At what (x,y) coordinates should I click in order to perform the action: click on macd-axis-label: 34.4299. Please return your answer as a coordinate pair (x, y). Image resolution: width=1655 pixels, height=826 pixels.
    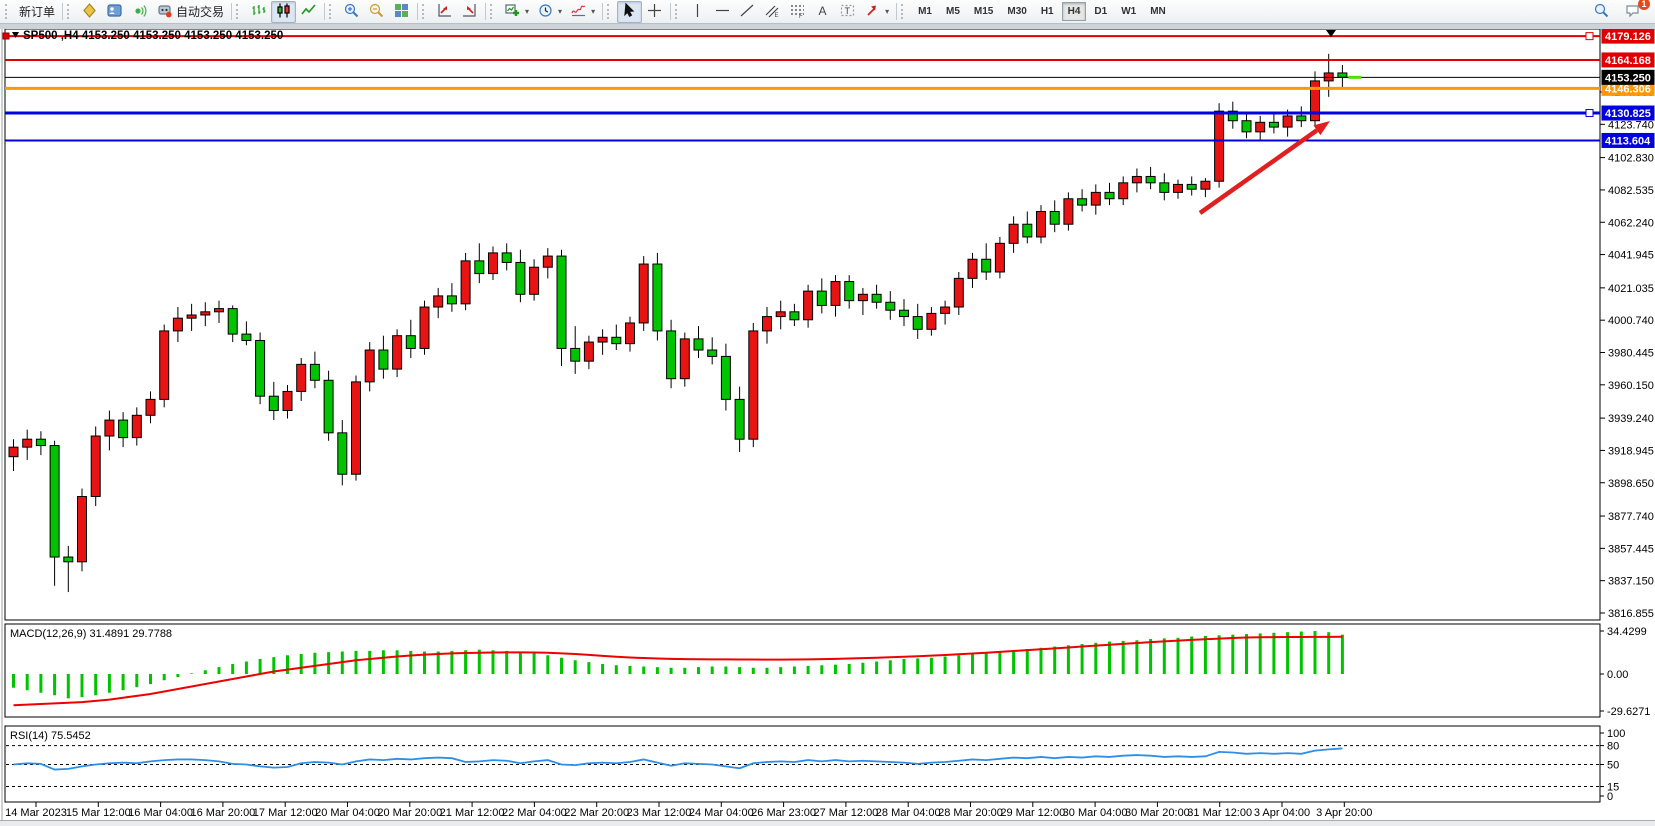
    Looking at the image, I should click on (1627, 632).